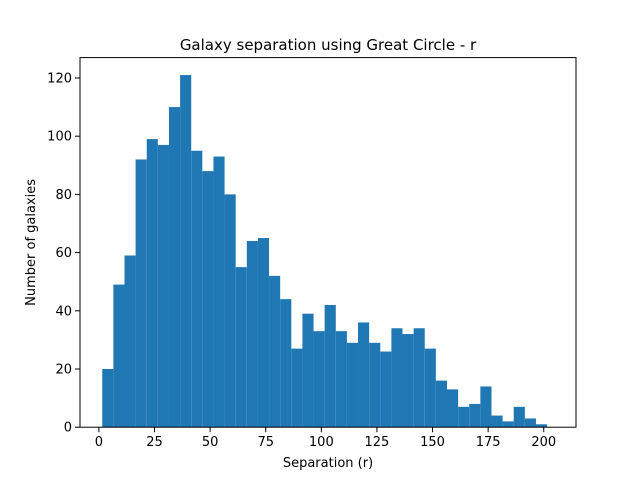  What do you see at coordinates (488, 442) in the screenshot?
I see `x-tick-label: 175` at bounding box center [488, 442].